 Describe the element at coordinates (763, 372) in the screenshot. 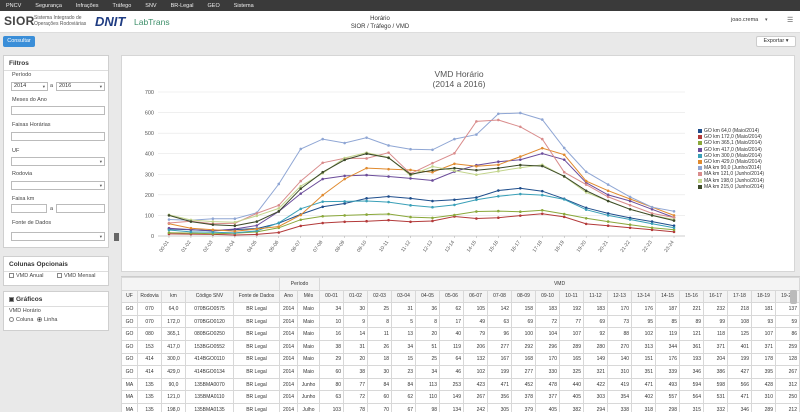

I see `vmd-value-cell: 395` at that location.